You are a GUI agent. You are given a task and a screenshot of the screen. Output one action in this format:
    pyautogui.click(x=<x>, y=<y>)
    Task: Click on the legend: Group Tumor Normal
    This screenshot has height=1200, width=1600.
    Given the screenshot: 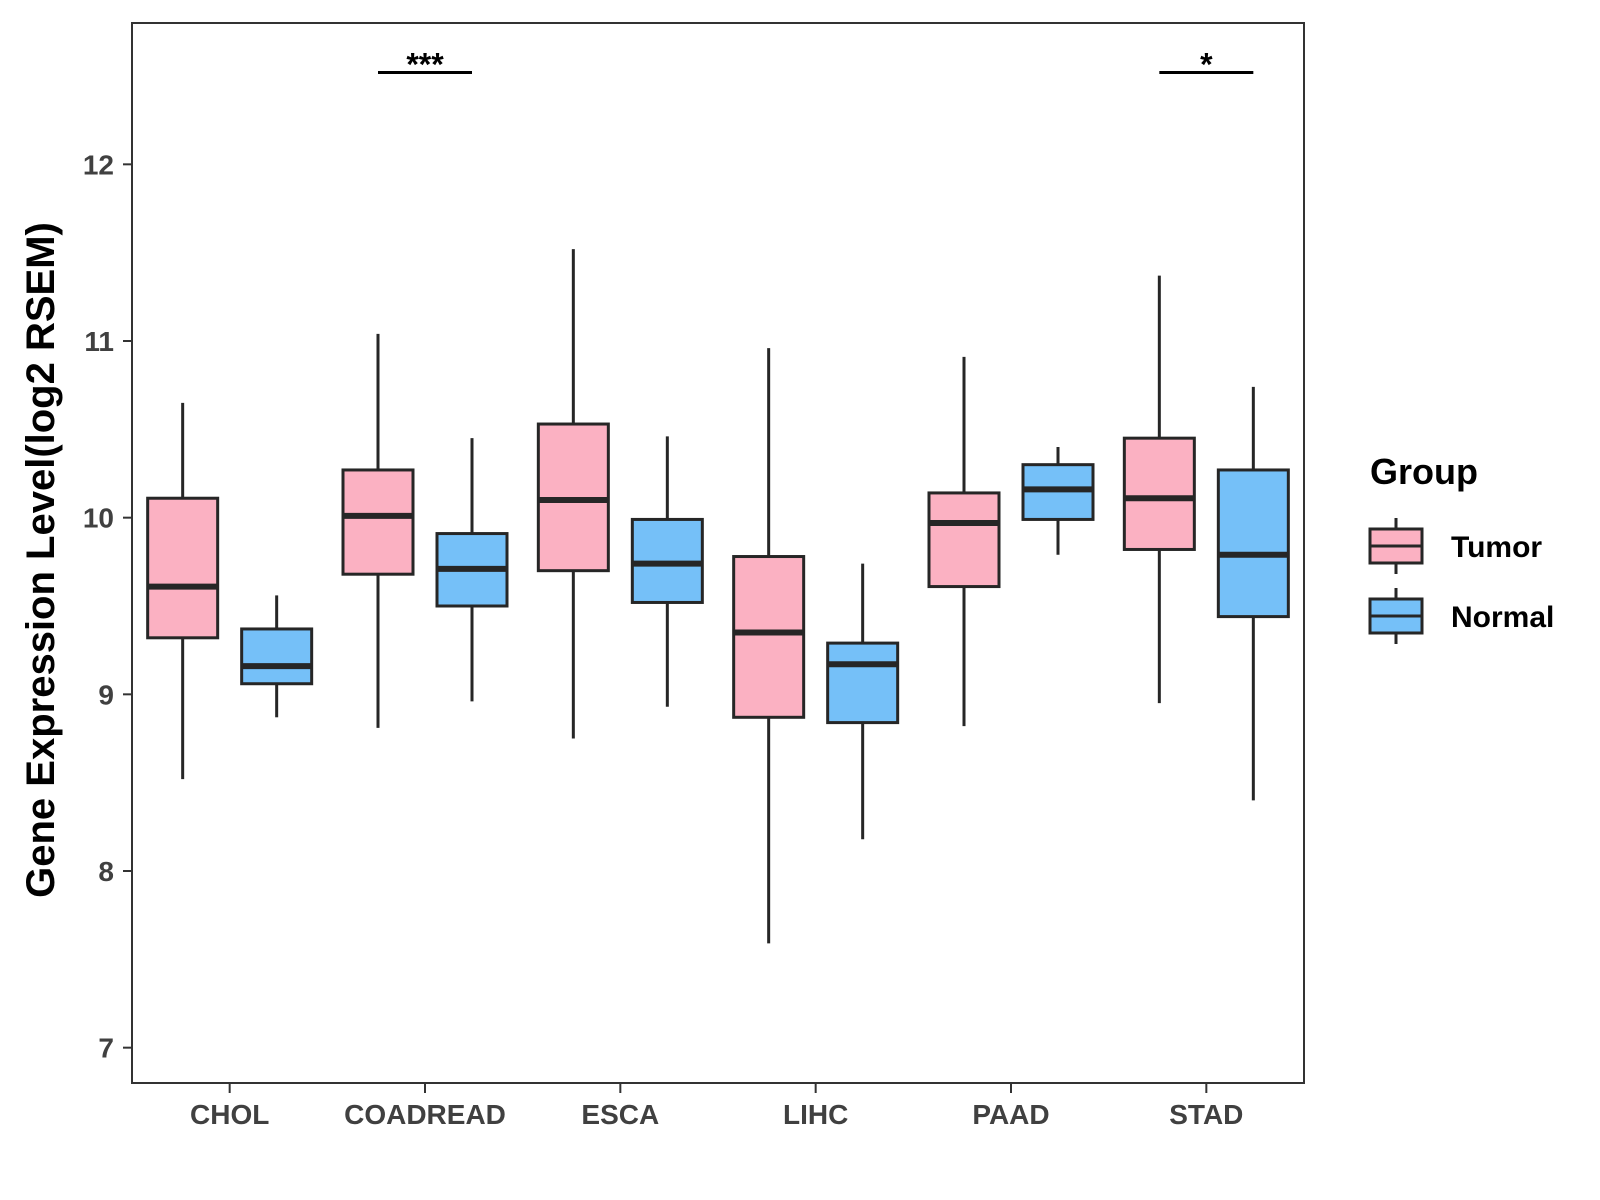 What is the action you would take?
    pyautogui.click(x=1461, y=547)
    